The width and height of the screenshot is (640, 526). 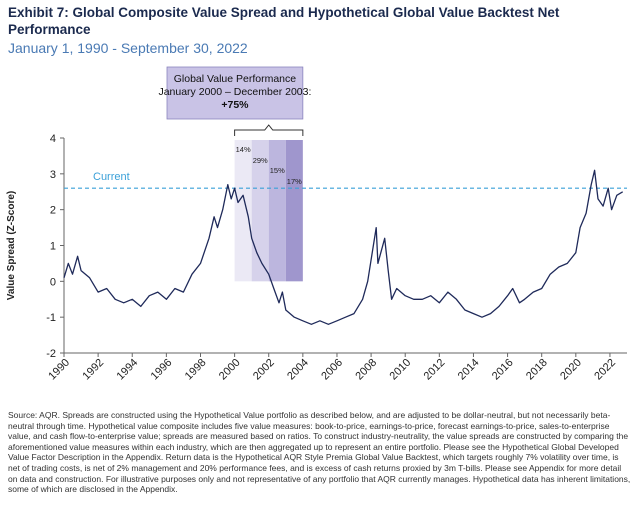 What do you see at coordinates (605, 370) in the screenshot?
I see `x-tick-label: 2022` at bounding box center [605, 370].